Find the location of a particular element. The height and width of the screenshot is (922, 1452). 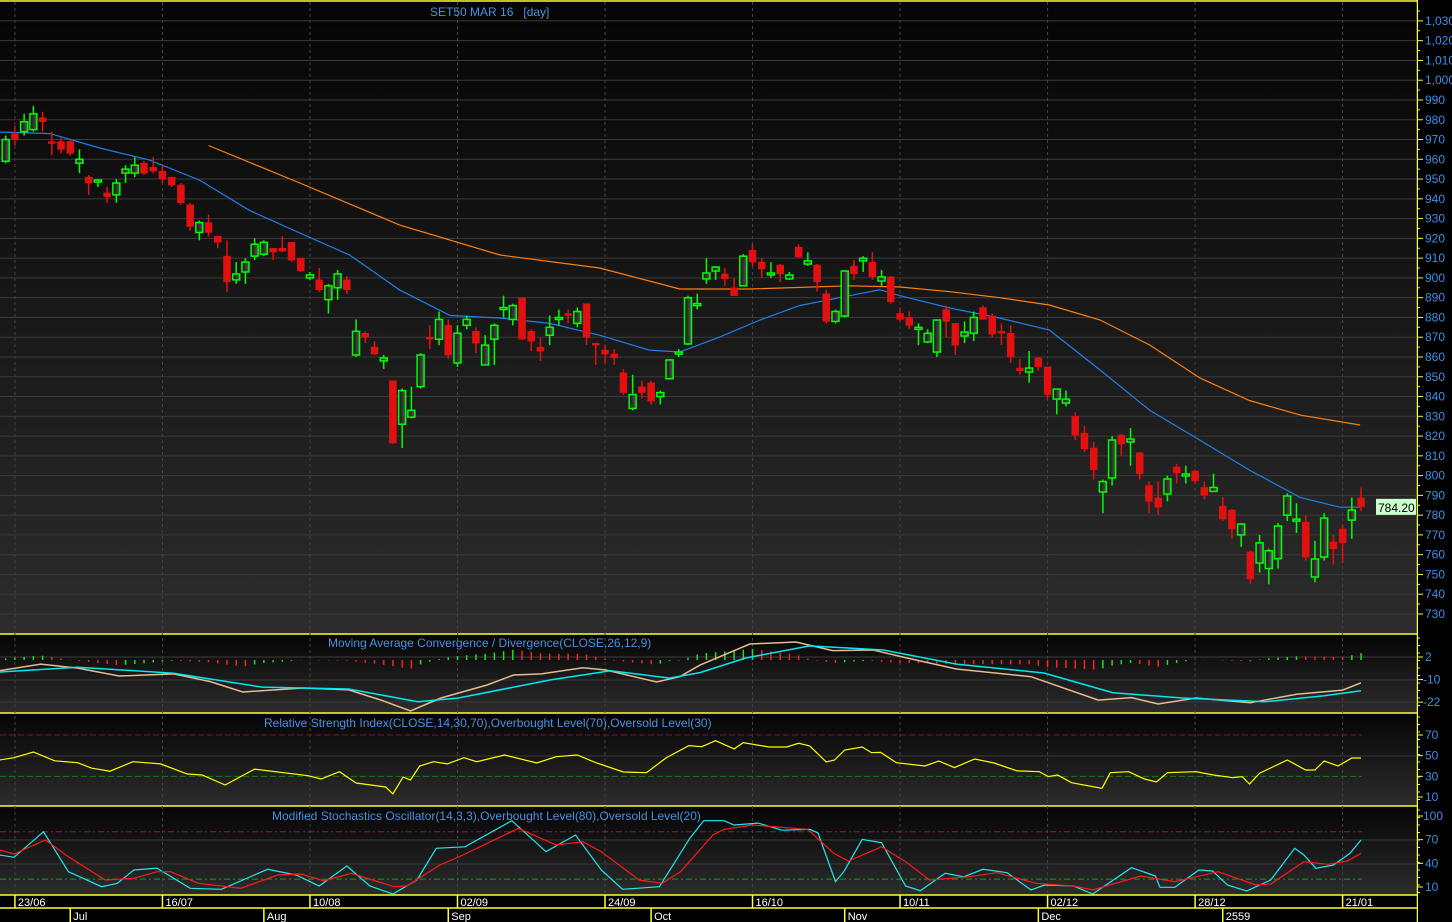

y-axis-tick-label: 940 is located at coordinates (1435, 199).